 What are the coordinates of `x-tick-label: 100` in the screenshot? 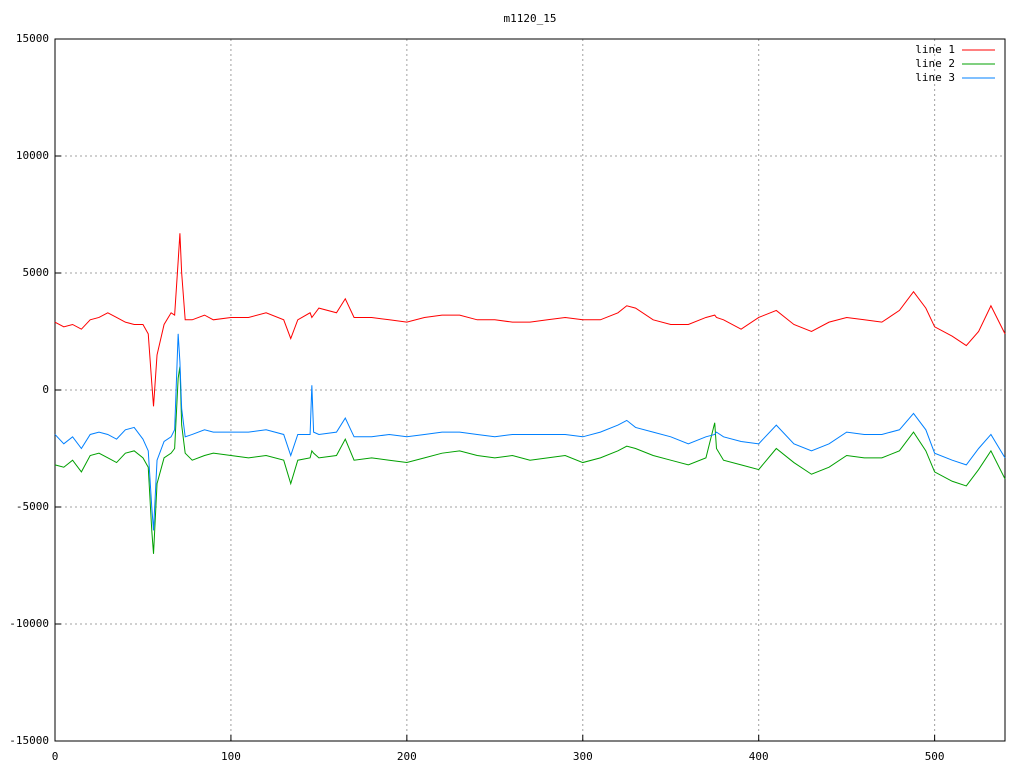 It's located at (231, 756).